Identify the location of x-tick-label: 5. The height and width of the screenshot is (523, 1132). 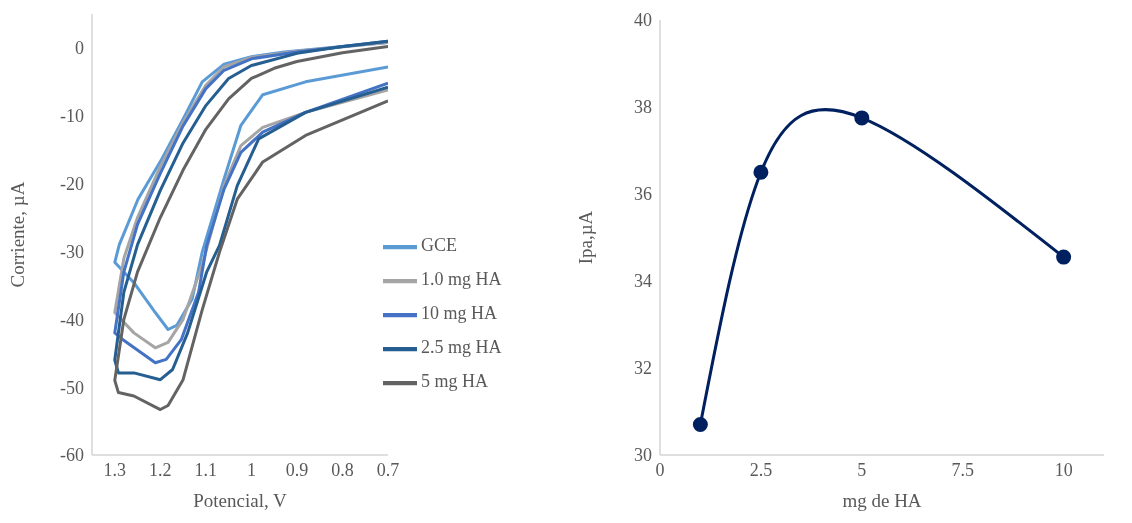
(862, 469).